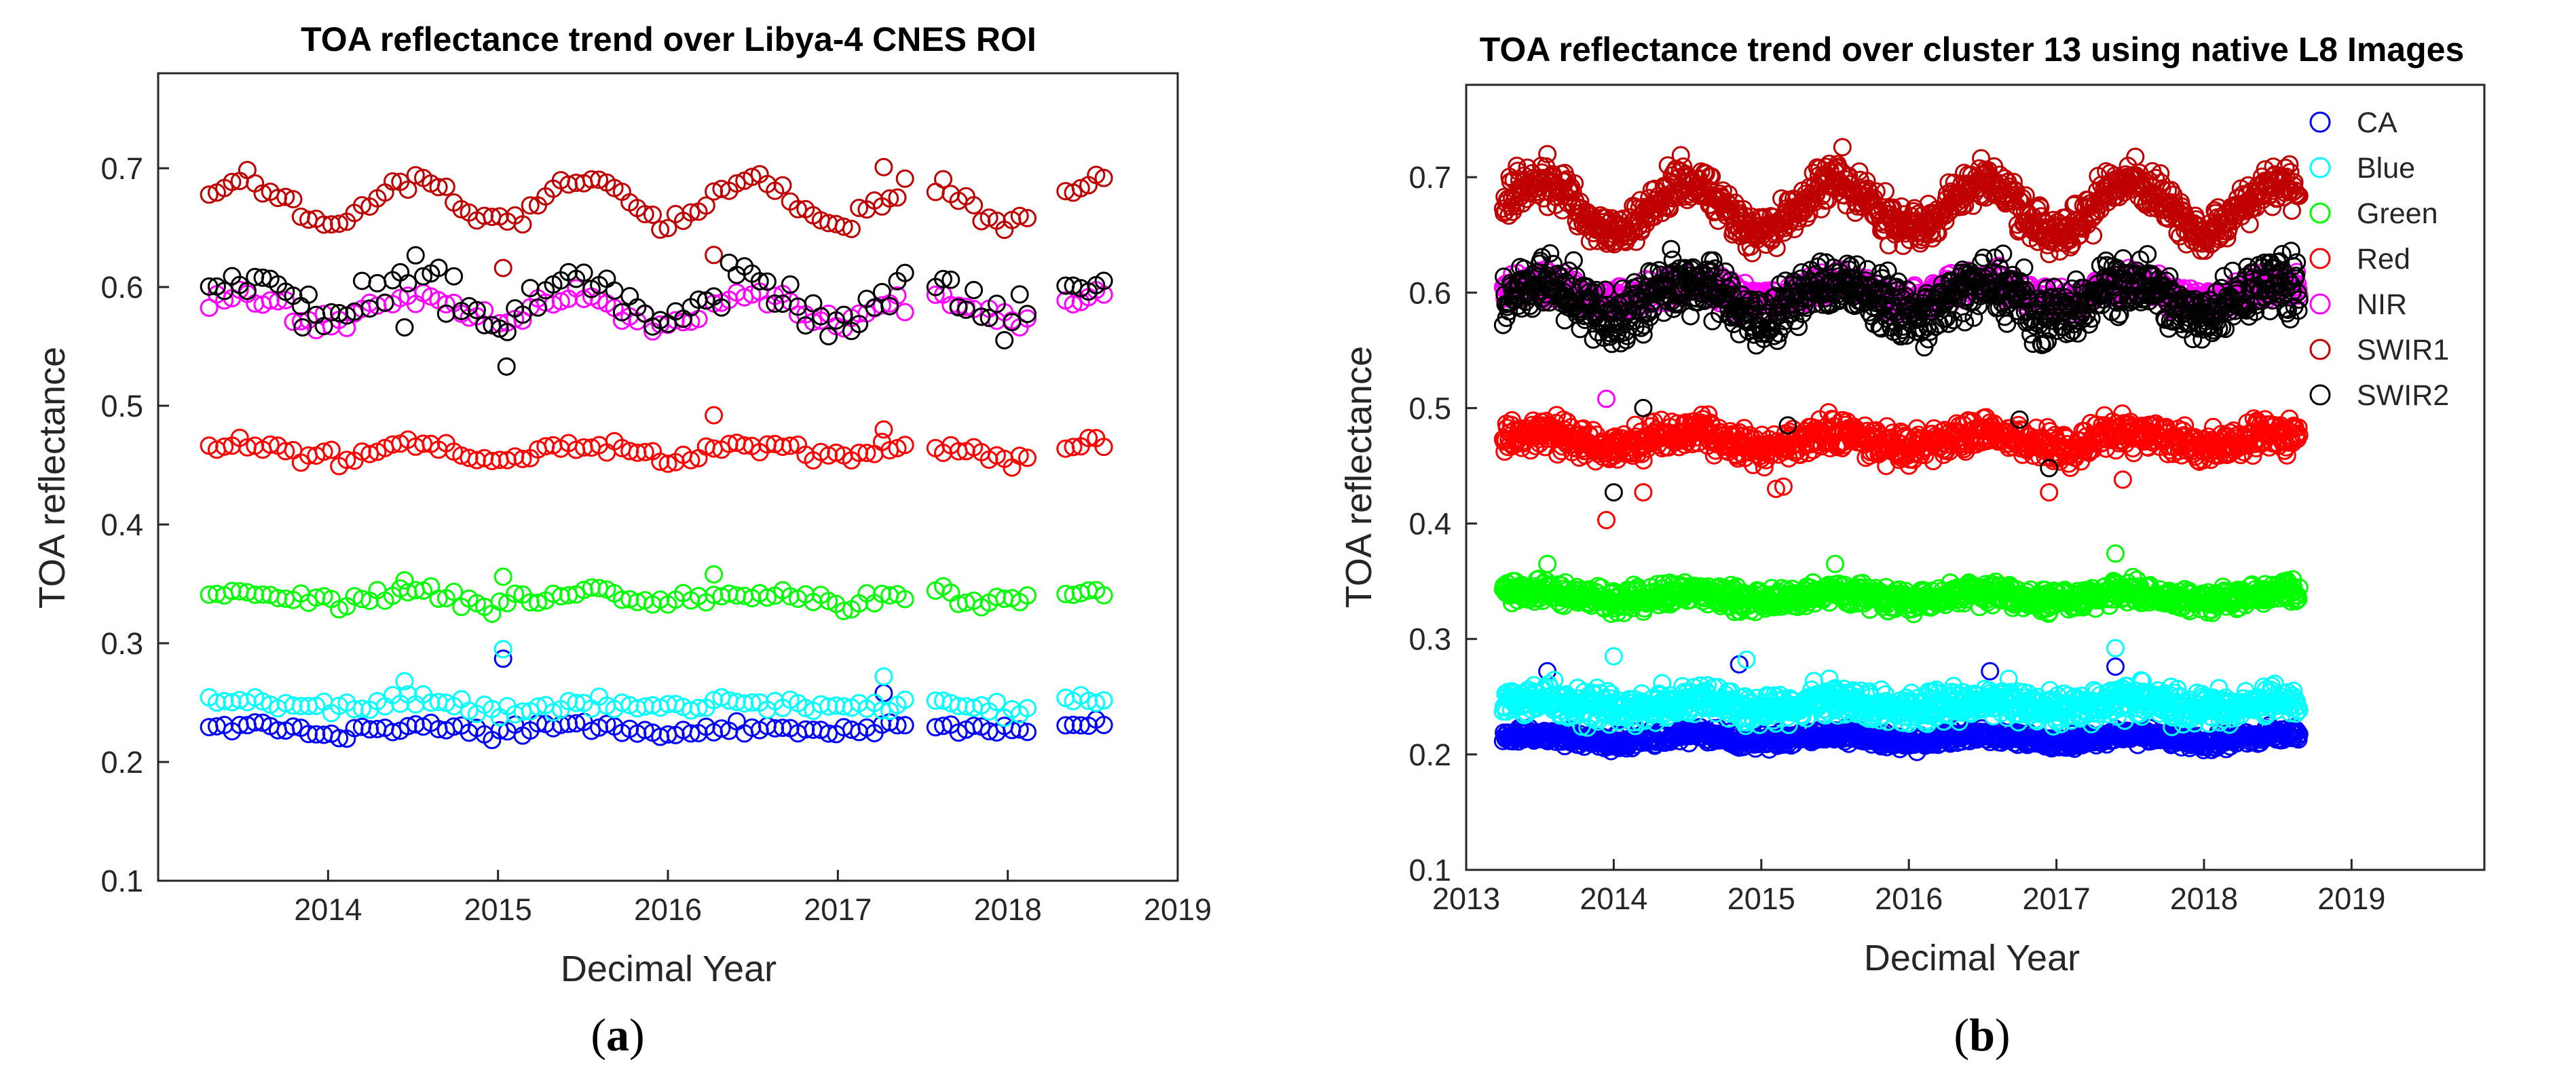  What do you see at coordinates (135, 524) in the screenshot?
I see `panel-a-y-ticks: 0.10.20.30.40.50.60.7` at bounding box center [135, 524].